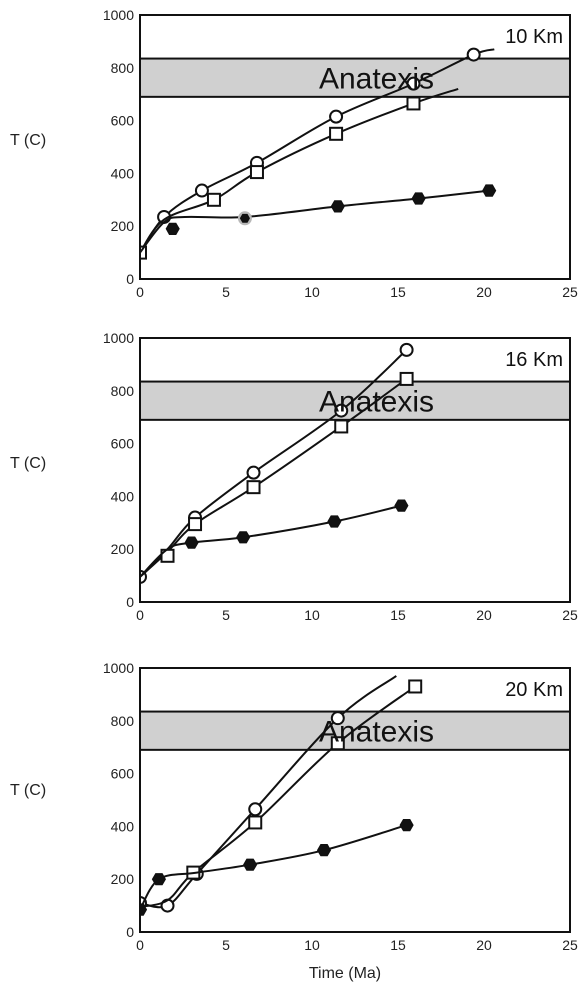 This screenshot has height=997, width=585. What do you see at coordinates (534, 37) in the screenshot?
I see `depth-label: 10 Km` at bounding box center [534, 37].